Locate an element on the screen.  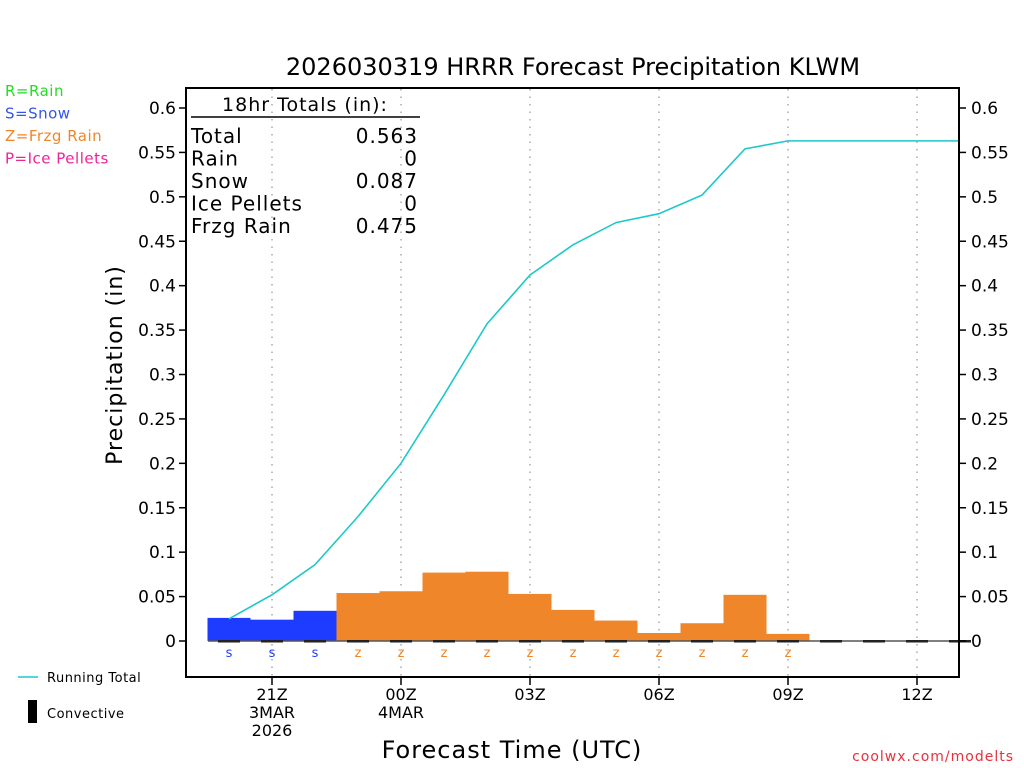
y-tick-label-right: 0.5 is located at coordinates (984, 198).